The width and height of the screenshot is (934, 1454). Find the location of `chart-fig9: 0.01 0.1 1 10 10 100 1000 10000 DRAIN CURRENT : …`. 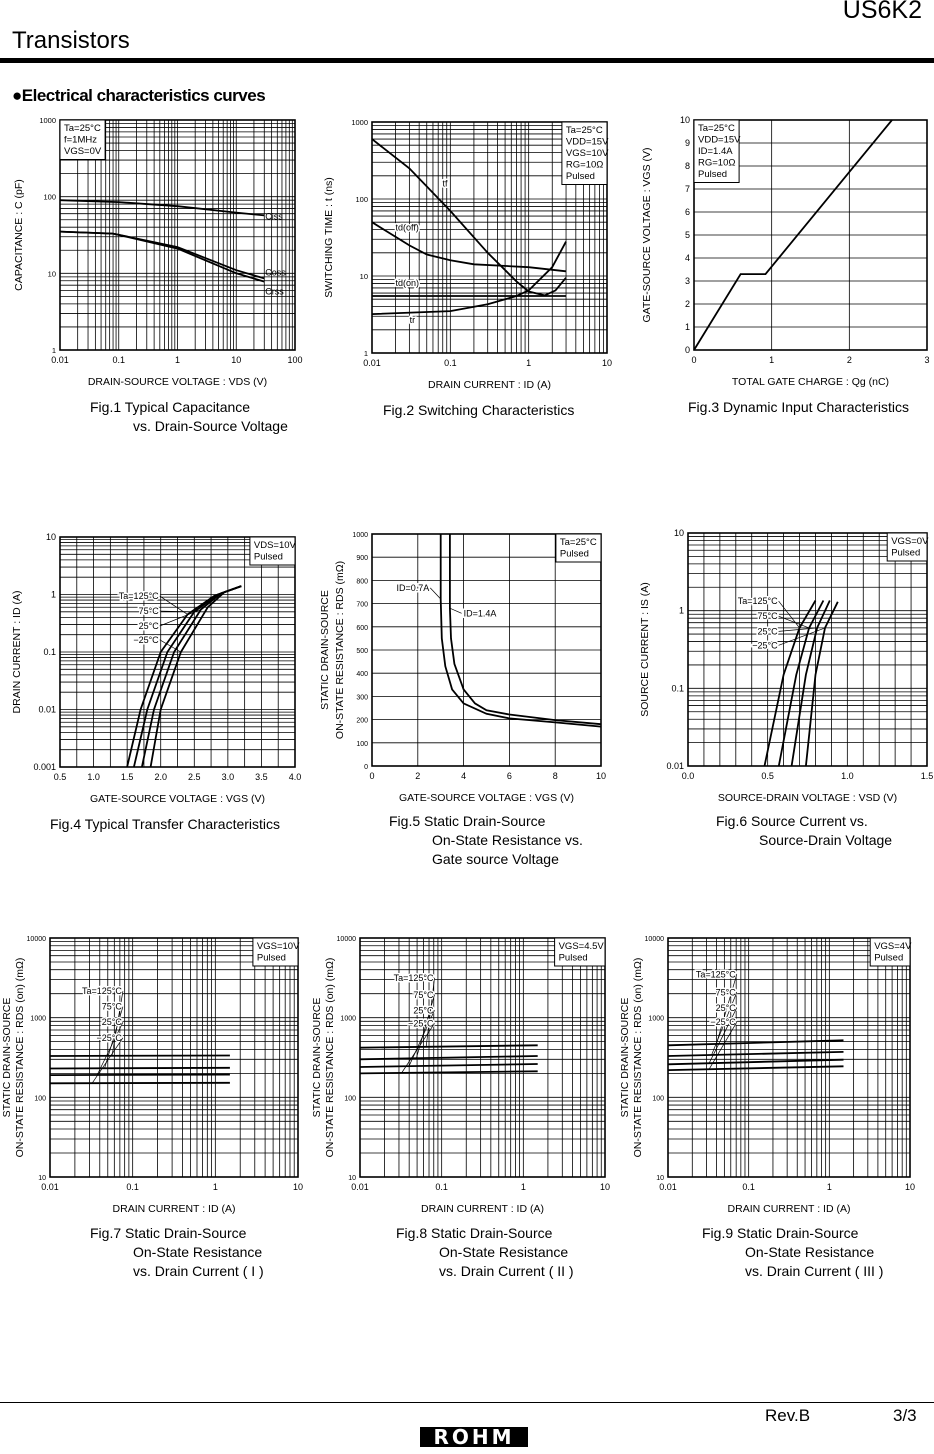

chart-fig9: 0.01 0.1 1 10 10 100 1000 10000 DRAIN CURRENT : … is located at coordinates (767, 1075).